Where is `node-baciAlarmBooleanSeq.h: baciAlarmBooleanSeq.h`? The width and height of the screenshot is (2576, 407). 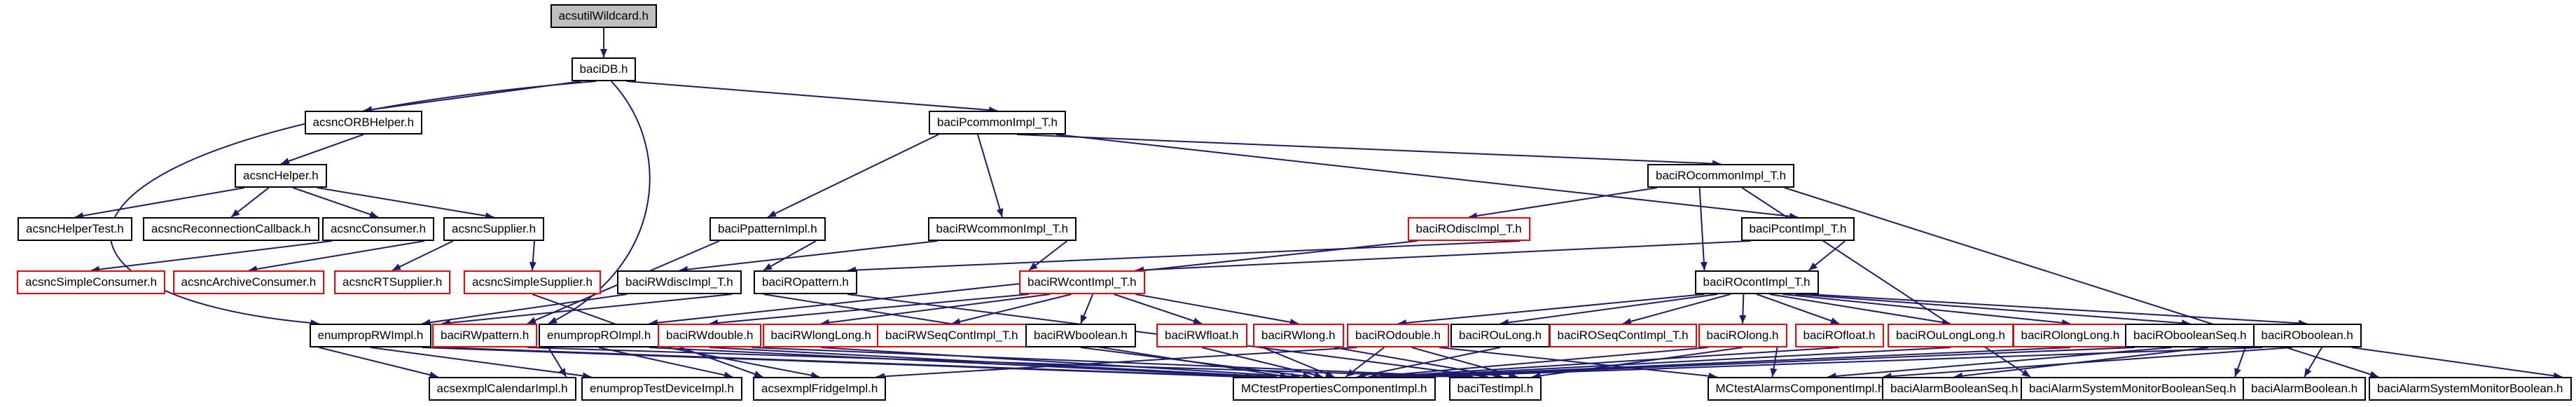 node-baciAlarmBooleanSeq.h: baciAlarmBooleanSeq.h is located at coordinates (1954, 389).